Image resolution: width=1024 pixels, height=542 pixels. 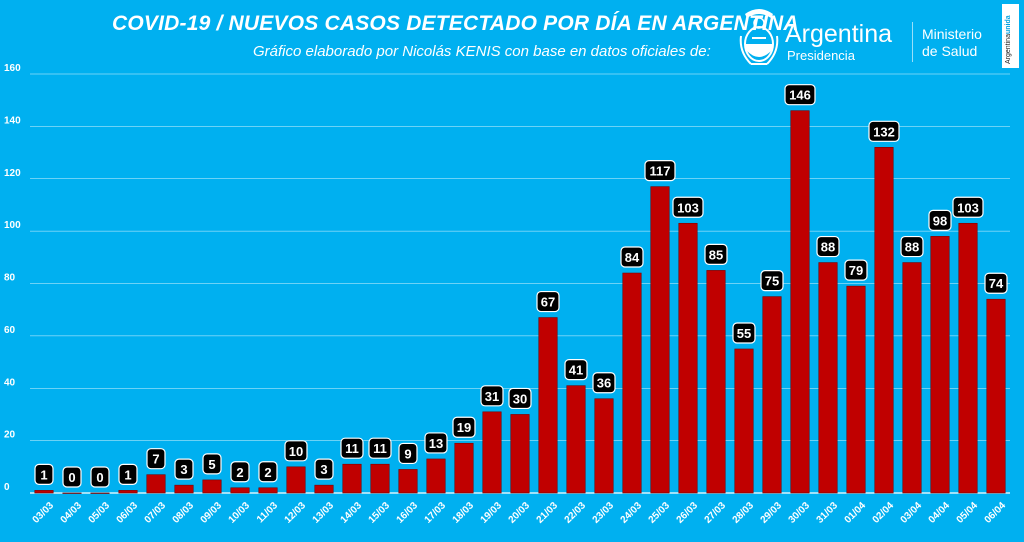 What do you see at coordinates (576, 513) in the screenshot?
I see `x-tick-label: 22/03` at bounding box center [576, 513].